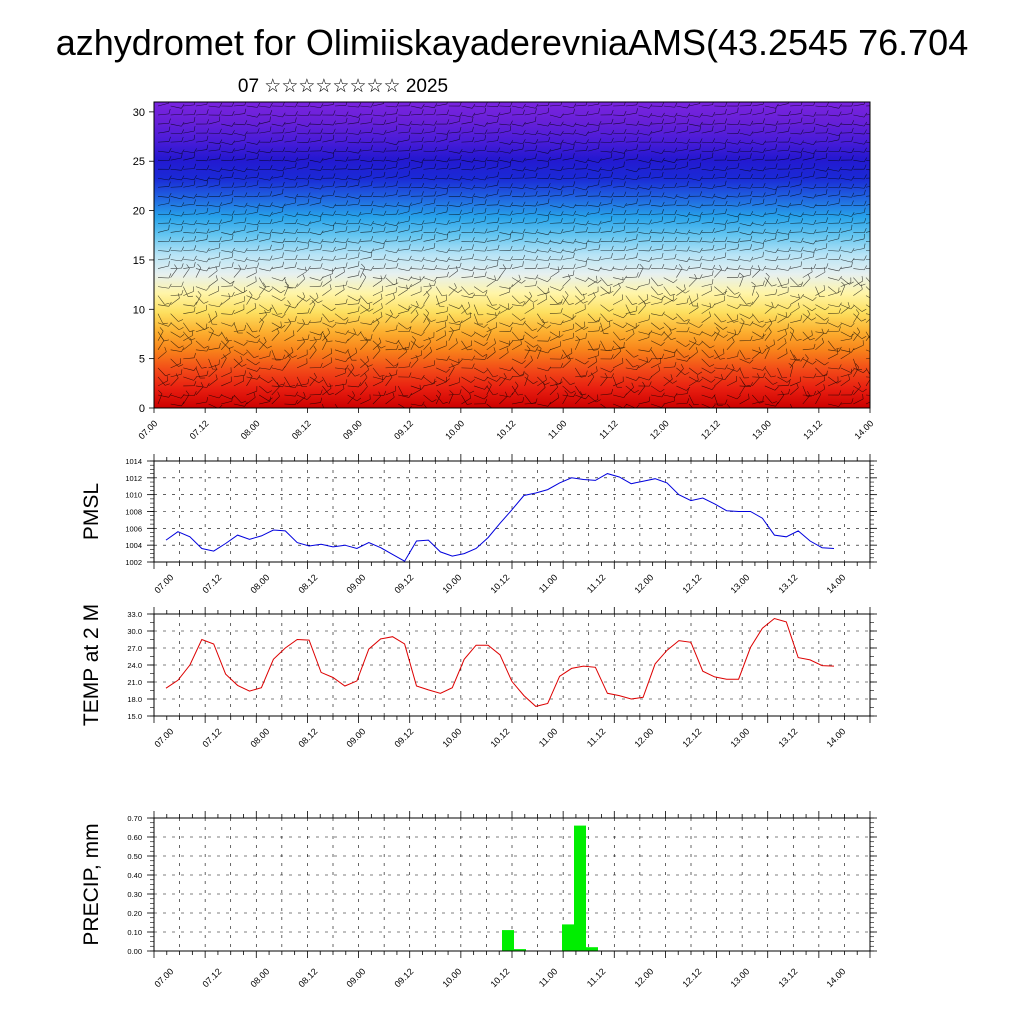 The width and height of the screenshot is (1024, 1024). Describe the element at coordinates (139, 113) in the screenshot. I see `y-tick-label: 30` at that location.